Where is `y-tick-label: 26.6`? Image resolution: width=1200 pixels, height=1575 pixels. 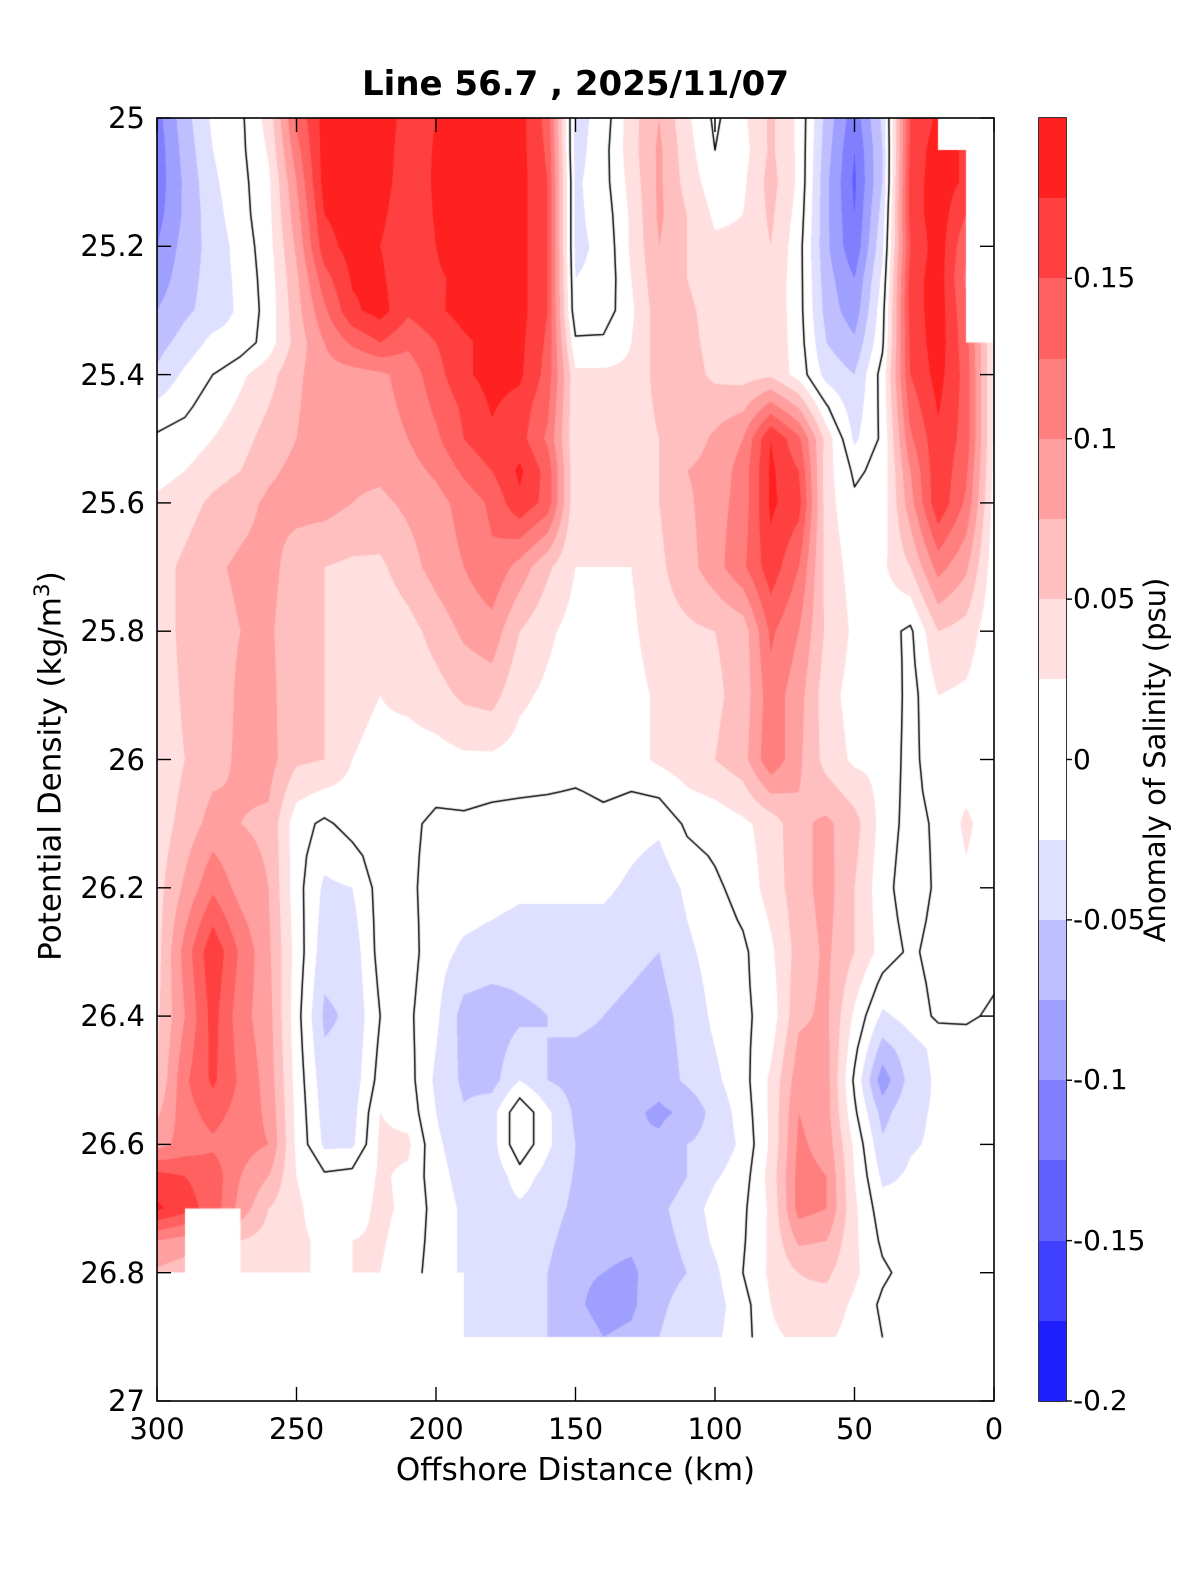
y-tick-label: 26.6 is located at coordinates (112, 1144).